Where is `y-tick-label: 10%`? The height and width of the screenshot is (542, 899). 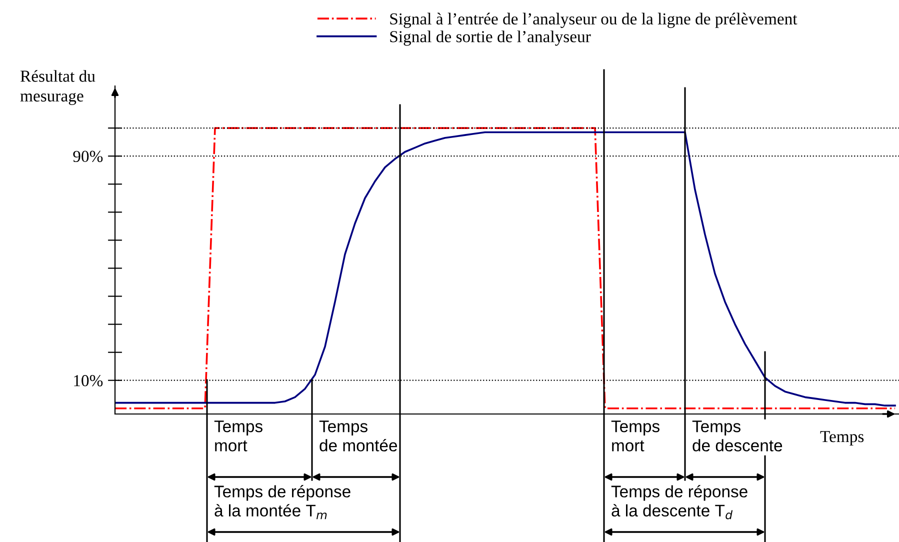 y-tick-label: 10% is located at coordinates (88, 380).